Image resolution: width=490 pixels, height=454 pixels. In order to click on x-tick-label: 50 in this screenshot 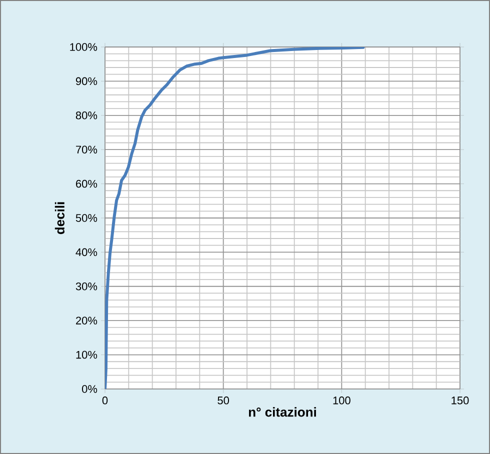, I will do `click(224, 400)`.